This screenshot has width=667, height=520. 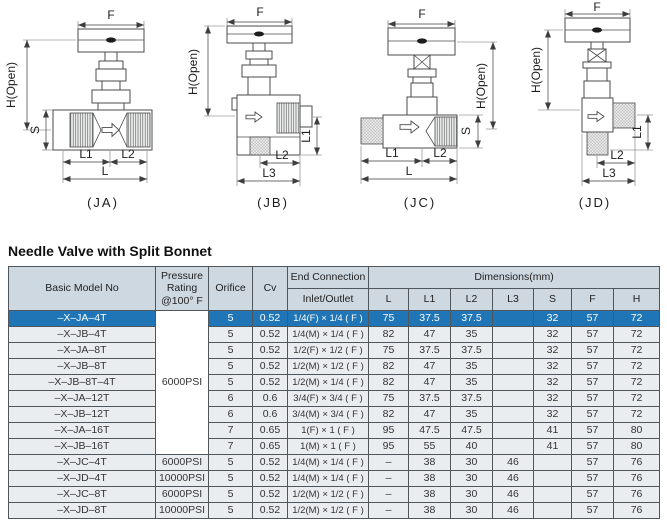 What do you see at coordinates (182, 510) in the screenshot?
I see `cell-pressure: 10000PSI` at bounding box center [182, 510].